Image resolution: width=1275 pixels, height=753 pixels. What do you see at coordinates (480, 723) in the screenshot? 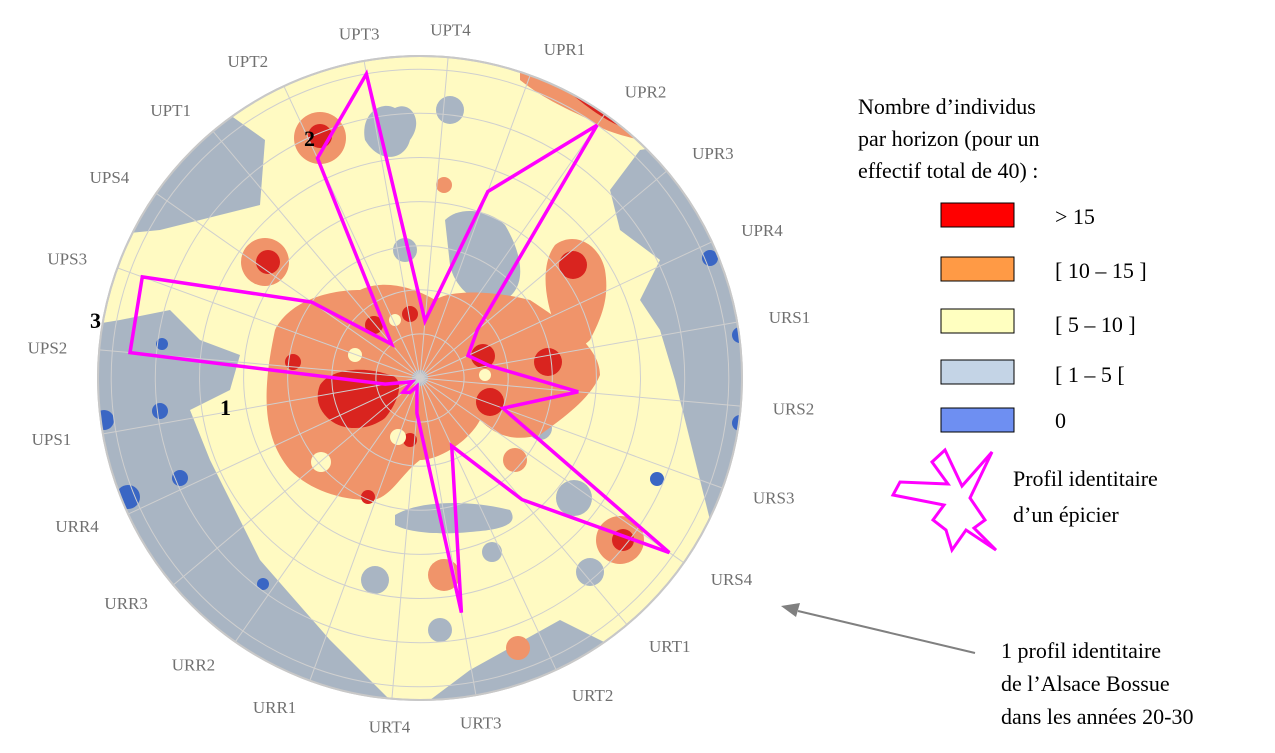
I see `axis-label-urt3: URT3` at bounding box center [480, 723].